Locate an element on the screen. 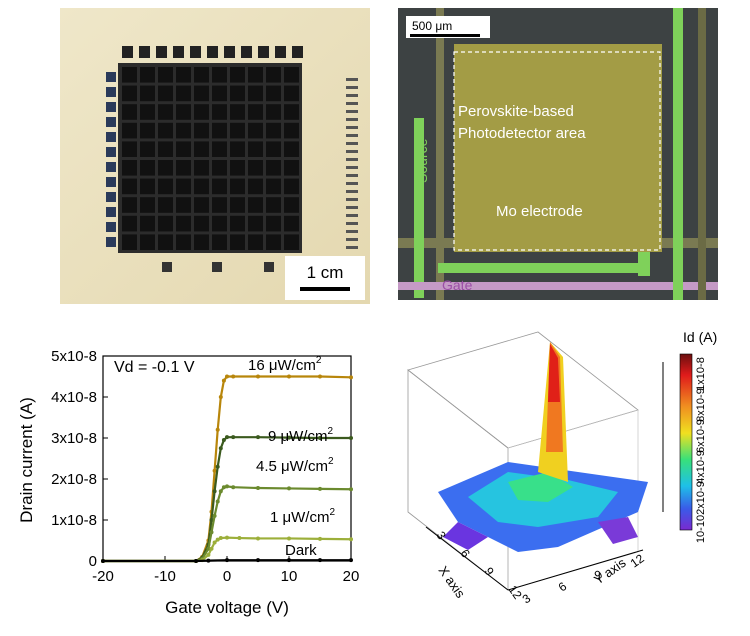  y-axis-tick: 3 is located at coordinates (527, 598).